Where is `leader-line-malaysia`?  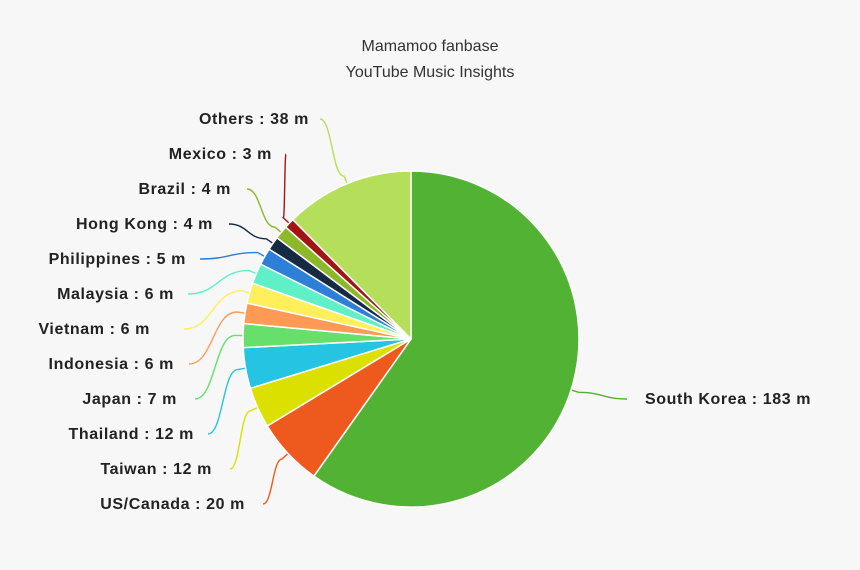
leader-line-malaysia is located at coordinates (222, 282).